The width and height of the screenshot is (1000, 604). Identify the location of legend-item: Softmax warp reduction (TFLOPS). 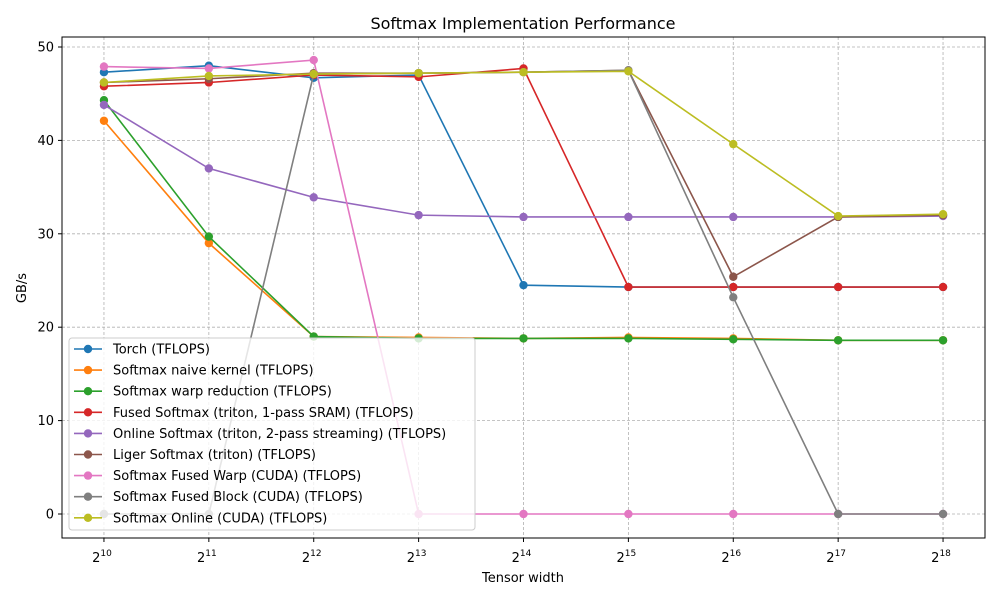
(203, 392).